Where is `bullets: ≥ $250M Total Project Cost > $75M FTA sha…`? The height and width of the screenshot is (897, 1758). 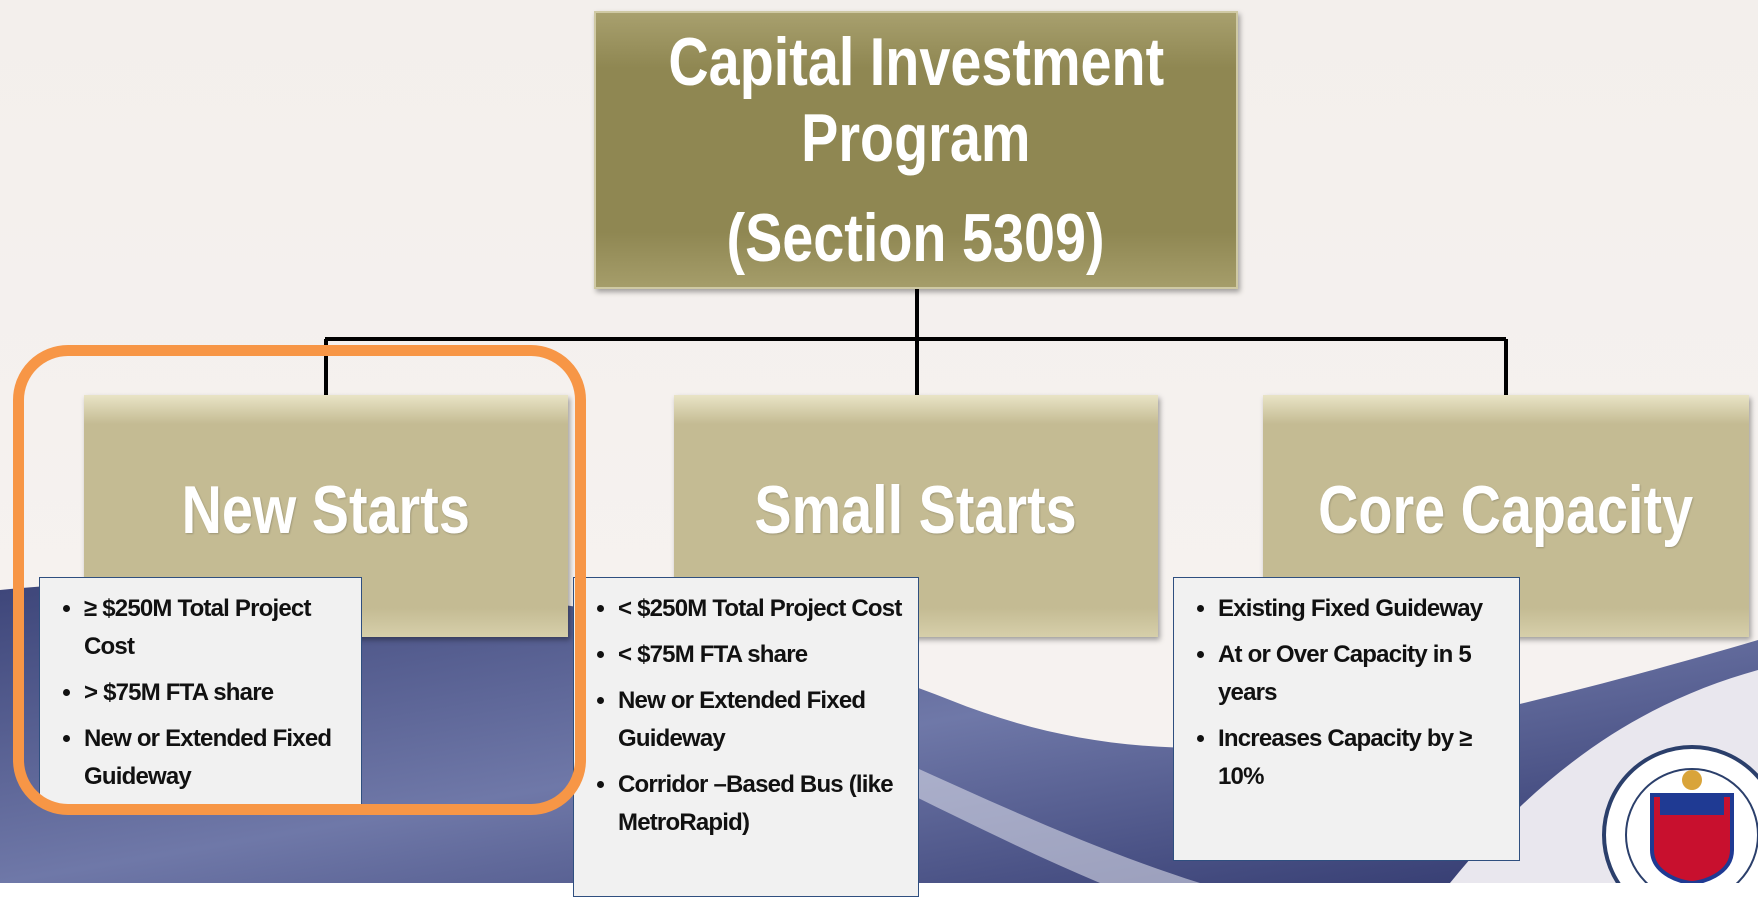 bullets: ≥ $250M Total Project Cost > $75M FTA sha… is located at coordinates (200, 693).